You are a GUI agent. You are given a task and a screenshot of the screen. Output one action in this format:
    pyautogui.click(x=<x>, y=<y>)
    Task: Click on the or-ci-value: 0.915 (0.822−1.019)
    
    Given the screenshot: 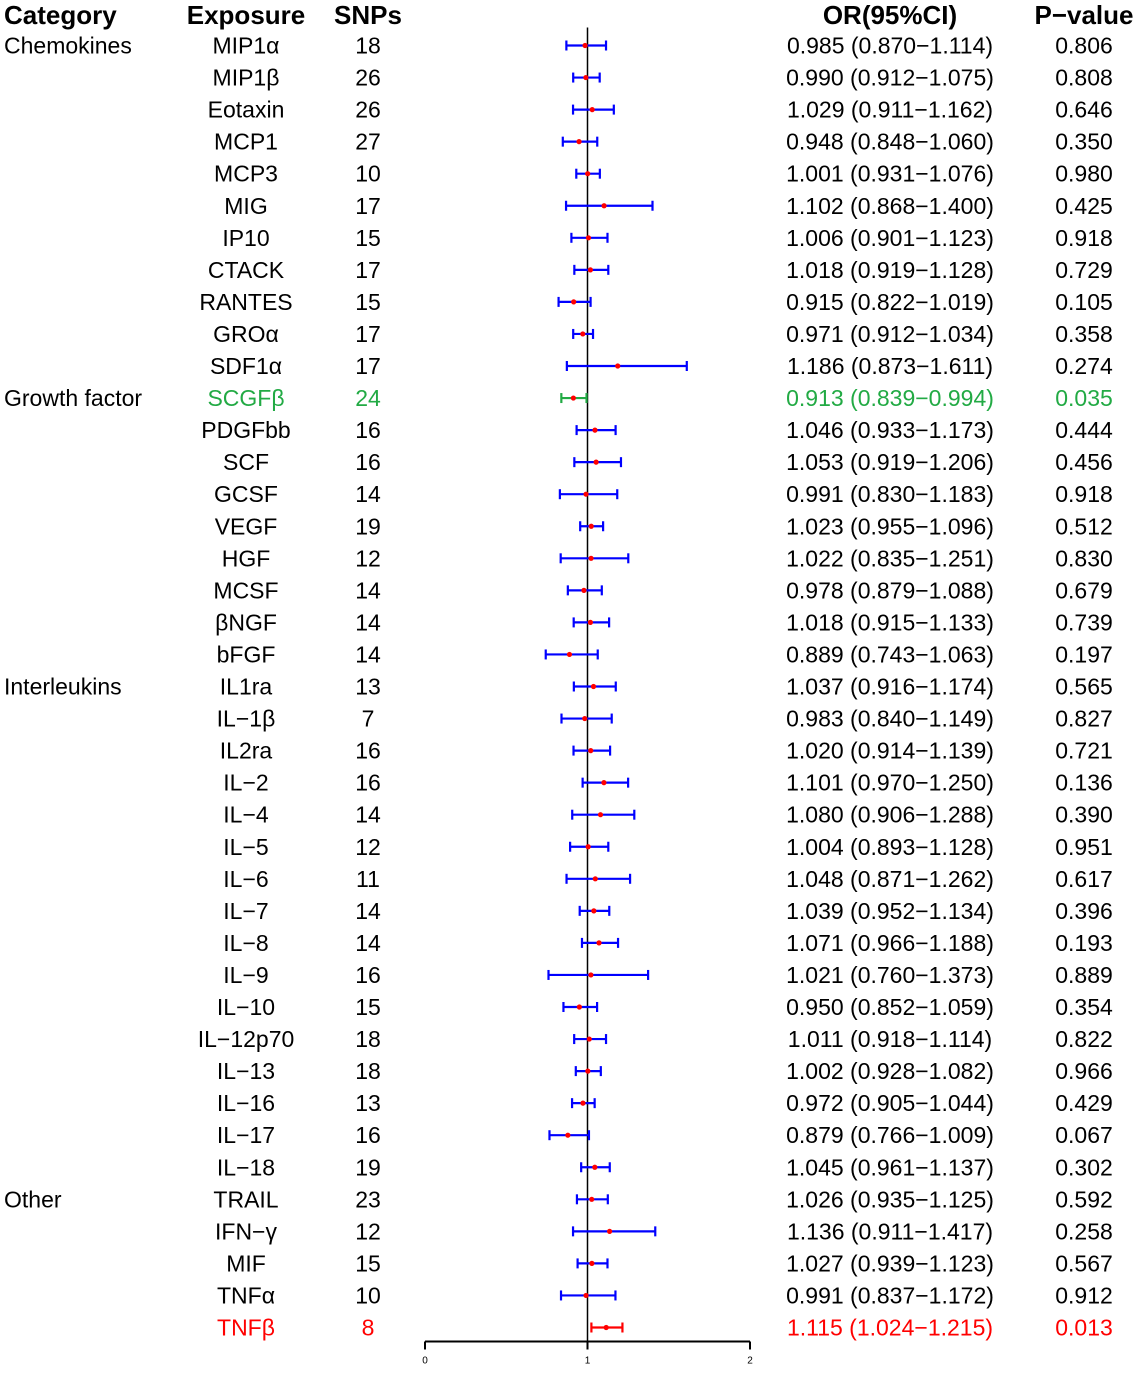 What is the action you would take?
    pyautogui.click(x=890, y=302)
    